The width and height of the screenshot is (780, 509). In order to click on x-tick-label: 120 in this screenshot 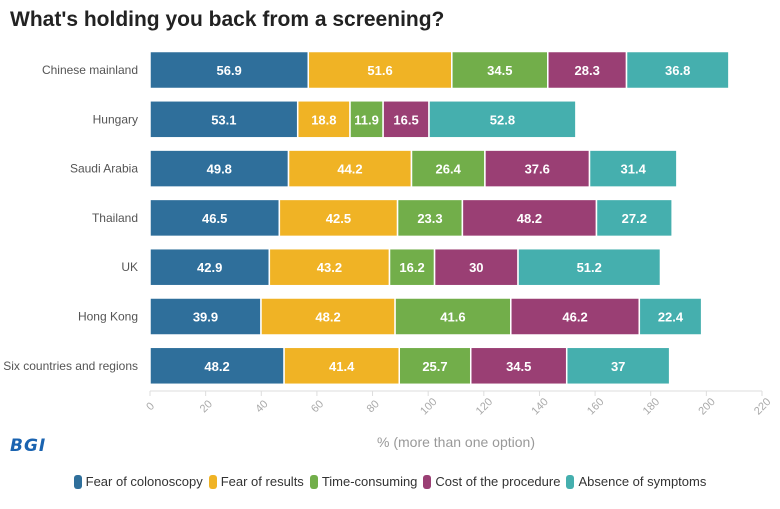, I will do `click(484, 406)`.